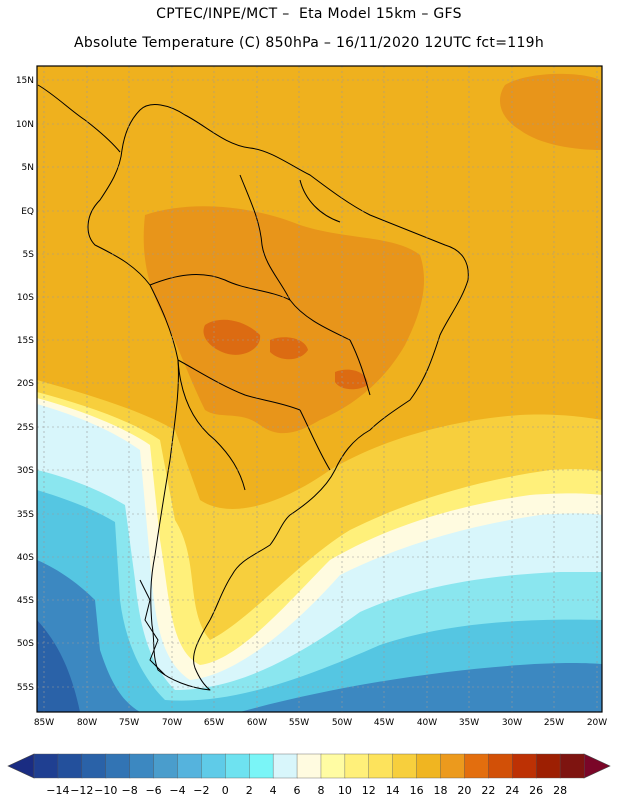 The width and height of the screenshot is (618, 800). What do you see at coordinates (129, 723) in the screenshot?
I see `lon-label: 75W` at bounding box center [129, 723].